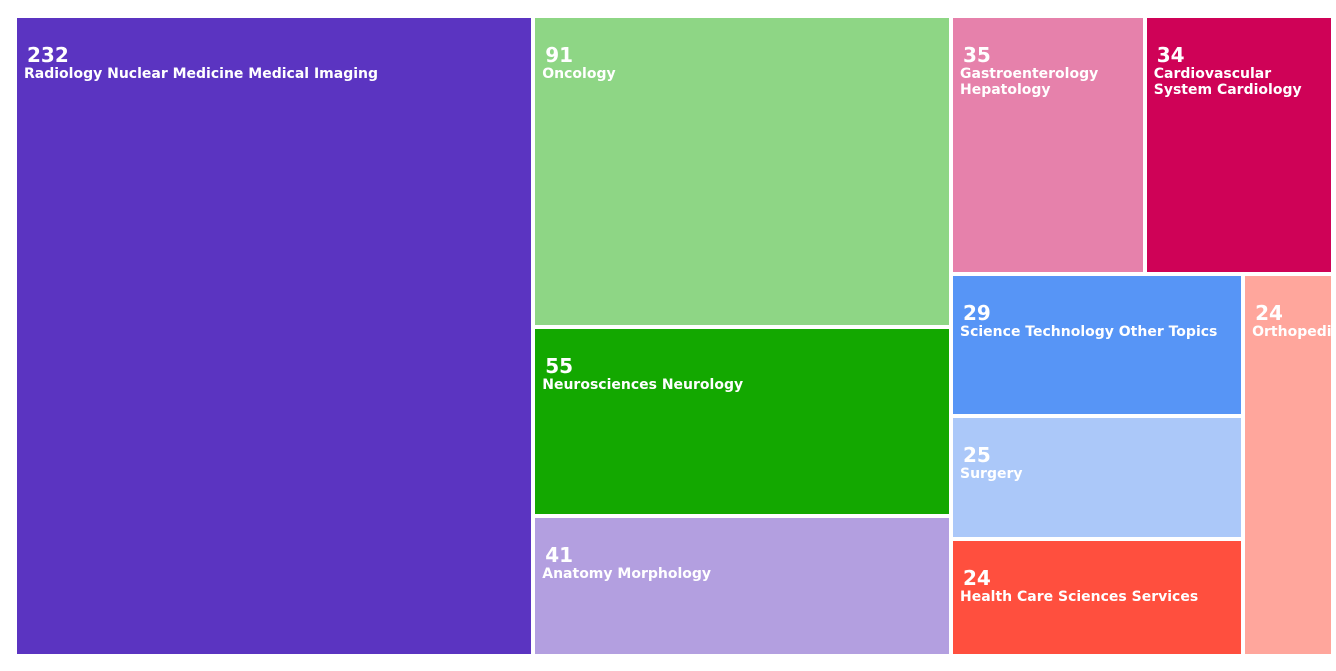 This screenshot has height=671, width=1336. What do you see at coordinates (1089, 332) in the screenshot?
I see `tile-label: Science Technology Other Topics` at bounding box center [1089, 332].